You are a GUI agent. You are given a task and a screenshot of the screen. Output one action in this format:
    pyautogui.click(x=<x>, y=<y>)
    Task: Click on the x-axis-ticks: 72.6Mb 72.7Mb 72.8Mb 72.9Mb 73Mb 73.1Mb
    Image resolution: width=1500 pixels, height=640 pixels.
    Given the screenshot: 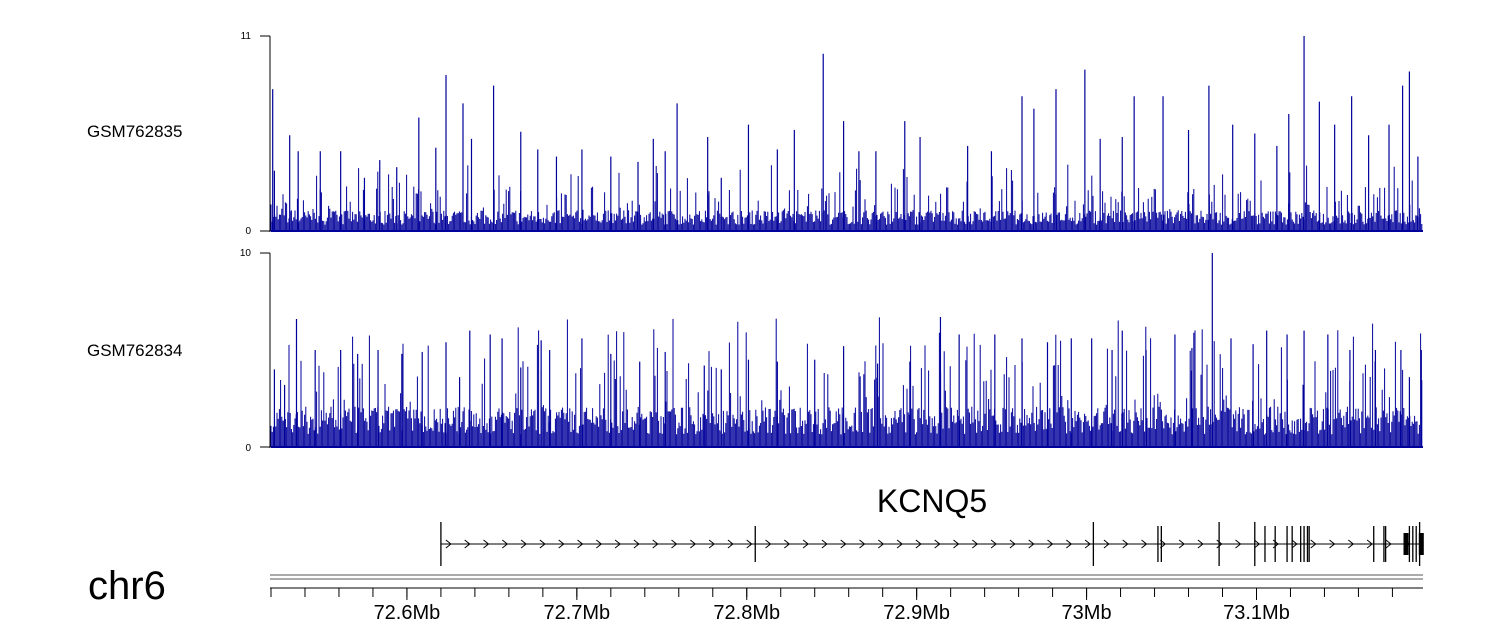 What is the action you would take?
    pyautogui.click(x=831, y=606)
    